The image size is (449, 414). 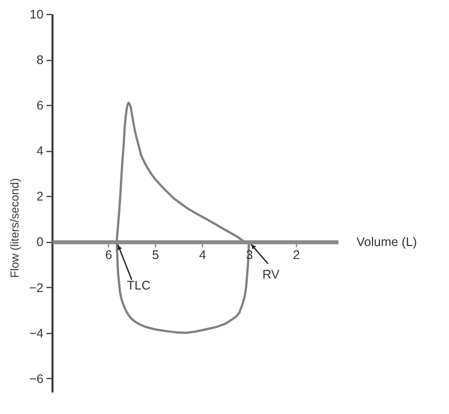 I want to click on y-tick-label: 8, so click(x=40, y=60).